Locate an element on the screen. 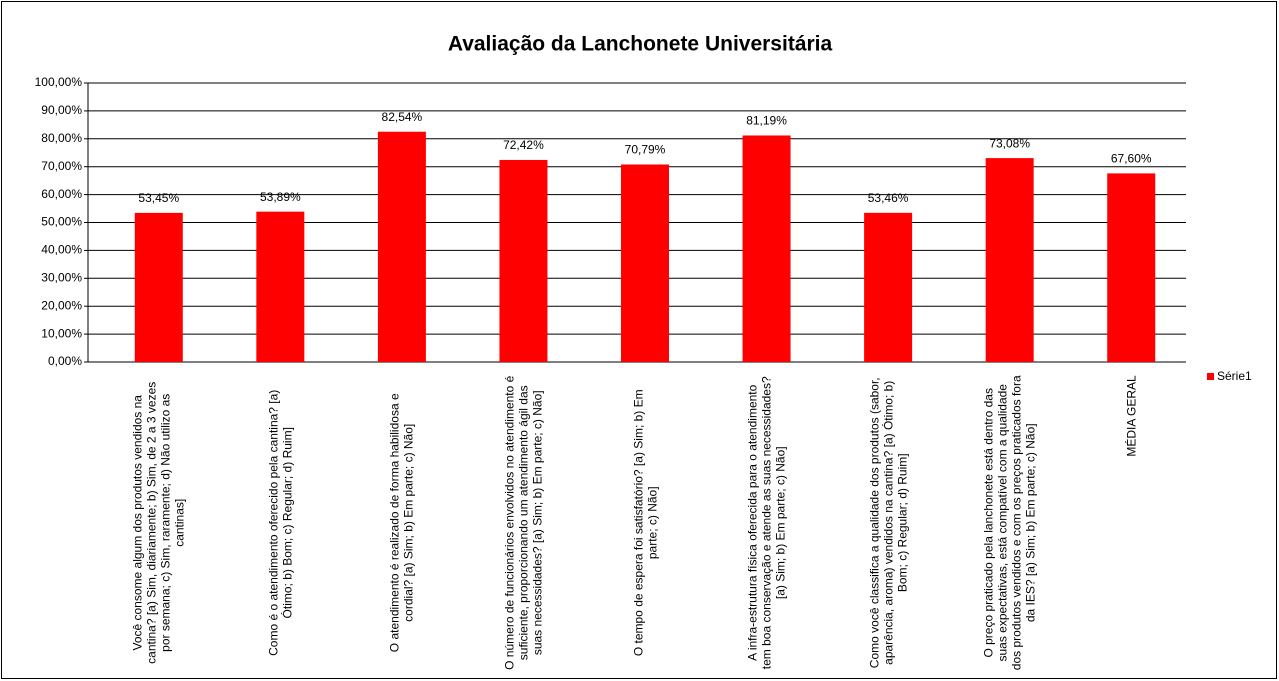 This screenshot has width=1279, height=681. x-tick-label-box: MÉDIA GERAL is located at coordinates (1131, 522).